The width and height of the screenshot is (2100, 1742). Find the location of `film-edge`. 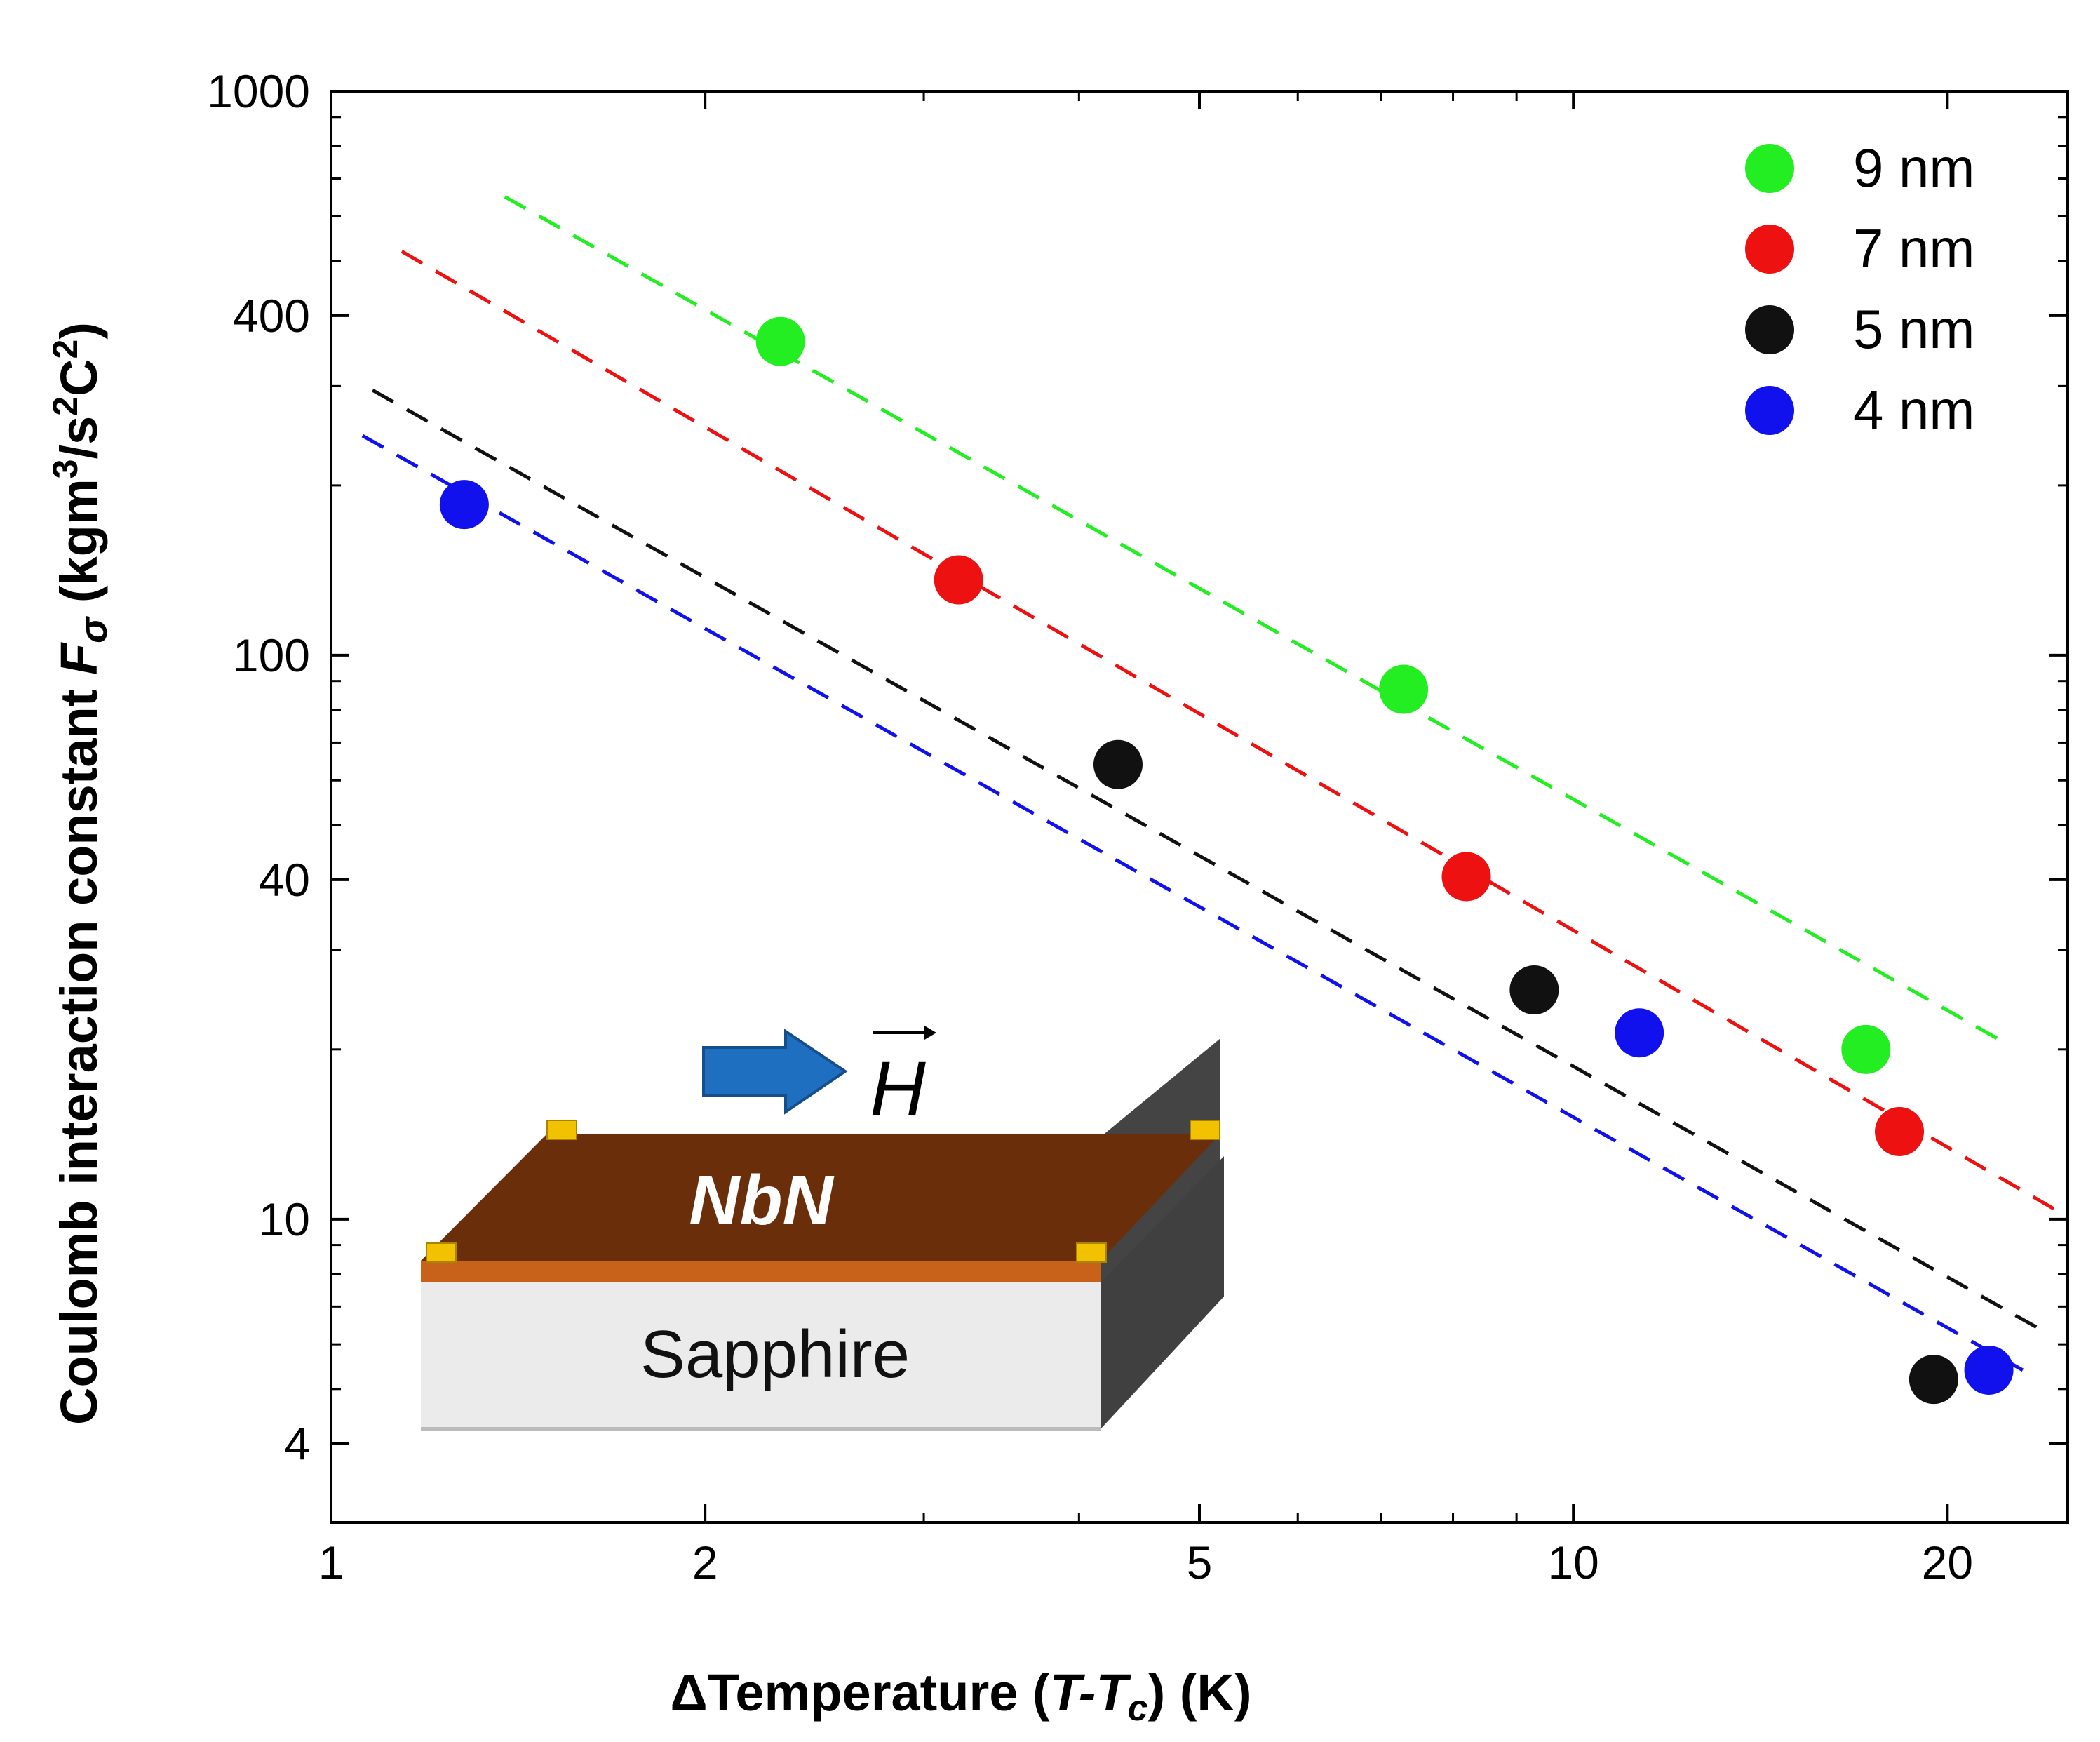

film-edge is located at coordinates (761, 1271).